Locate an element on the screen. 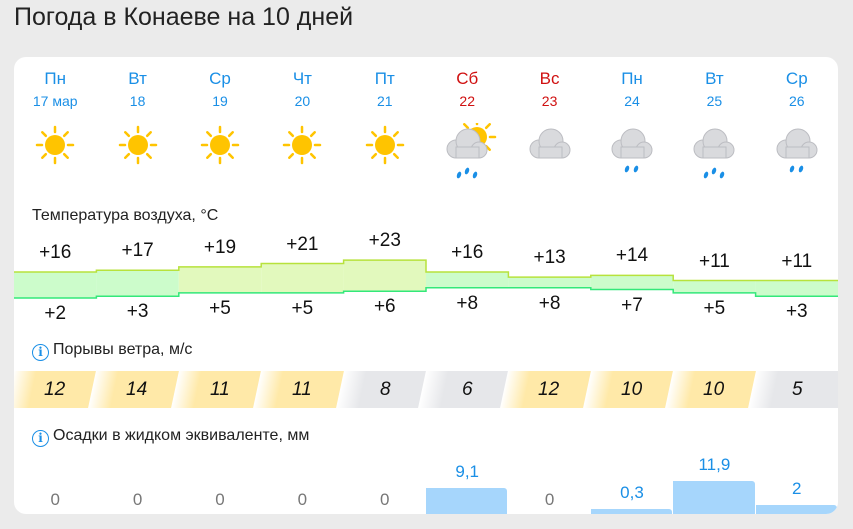  day-of-week: Вс is located at coordinates (549, 78).